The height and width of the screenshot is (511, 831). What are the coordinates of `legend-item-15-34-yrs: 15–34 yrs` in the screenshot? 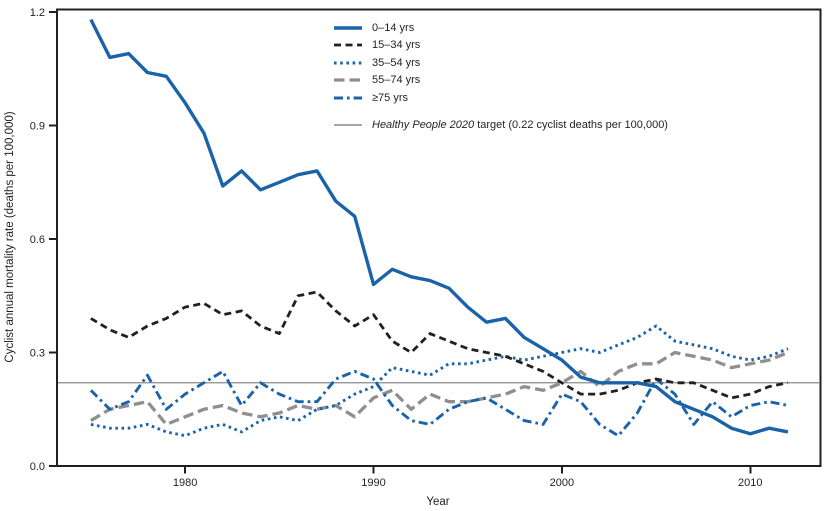 It's located at (500, 46).